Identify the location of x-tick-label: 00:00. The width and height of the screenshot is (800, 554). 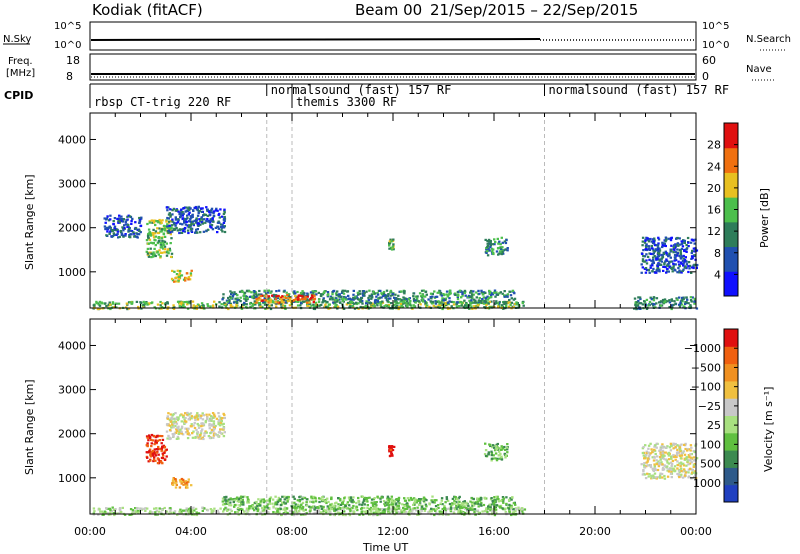
(90, 531).